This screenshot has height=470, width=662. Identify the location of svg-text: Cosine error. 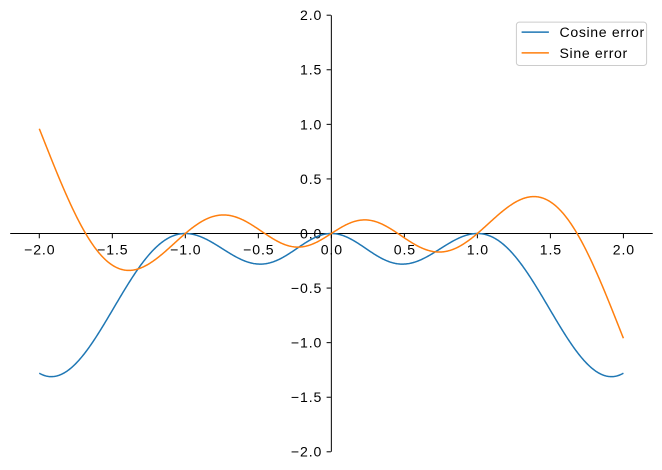
(602, 32).